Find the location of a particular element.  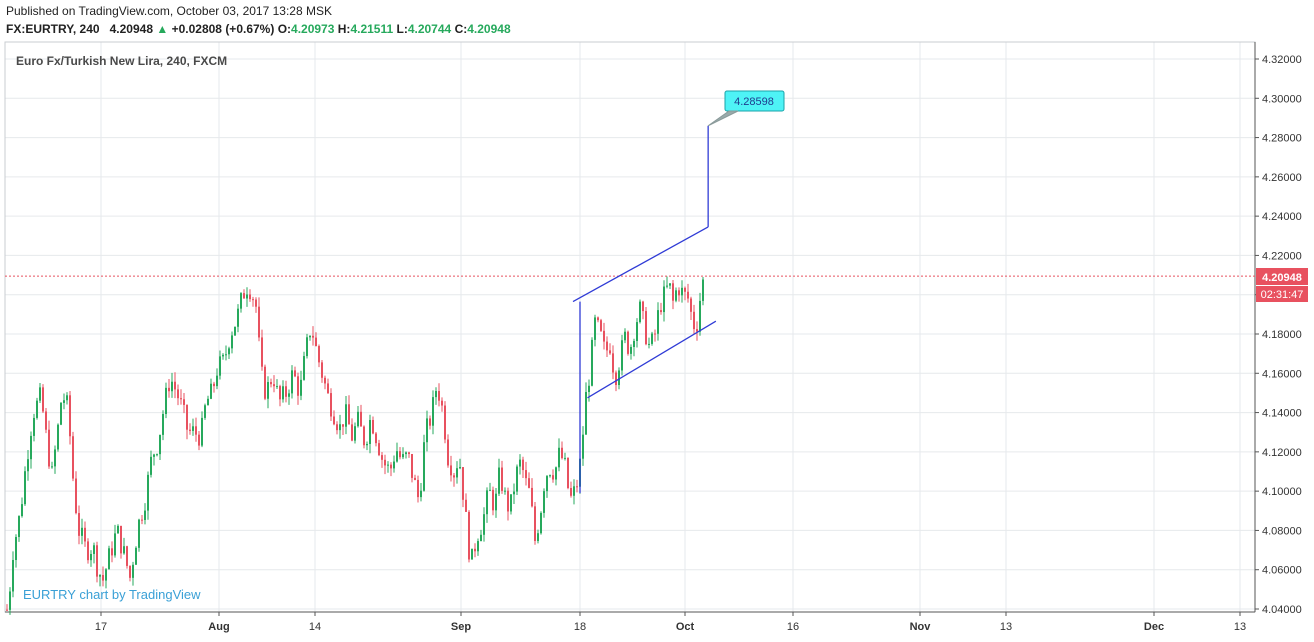

x-tick-label: Aug is located at coordinates (218, 627).